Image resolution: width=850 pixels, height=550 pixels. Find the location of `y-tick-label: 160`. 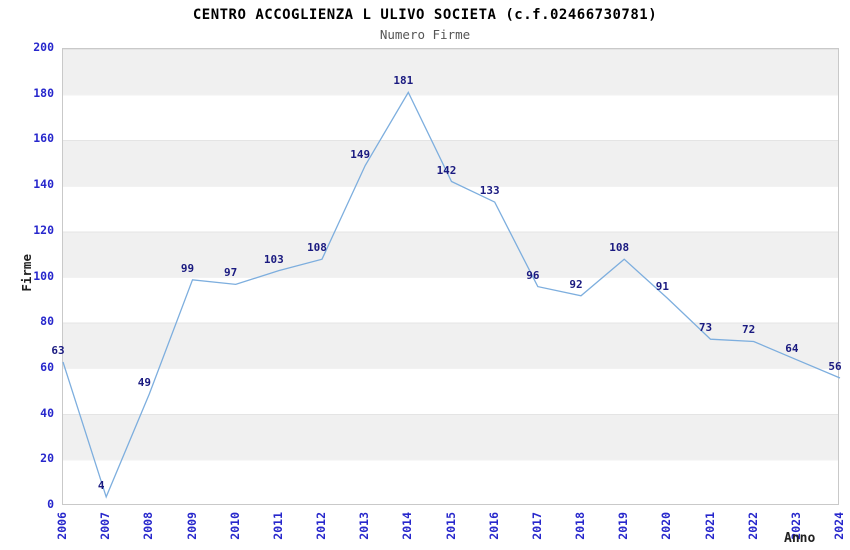

y-tick-label: 160 is located at coordinates (43, 138).